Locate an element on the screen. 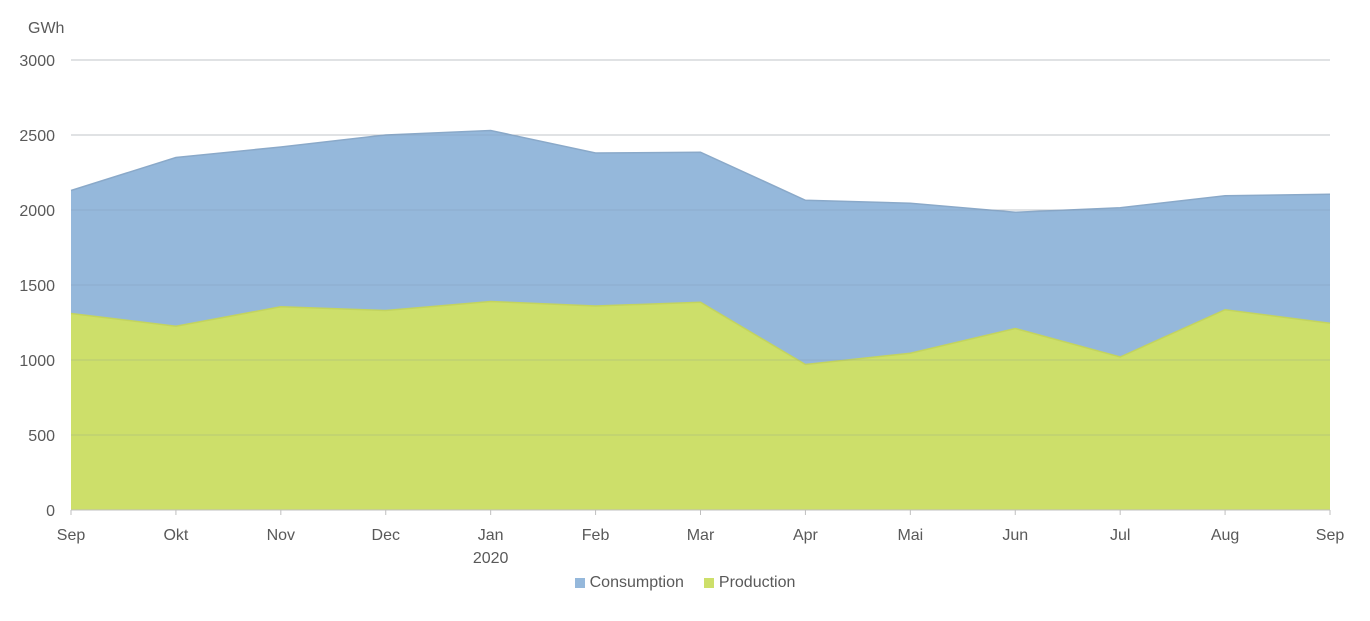  x-tick-label-4: Jan is located at coordinates (491, 535).